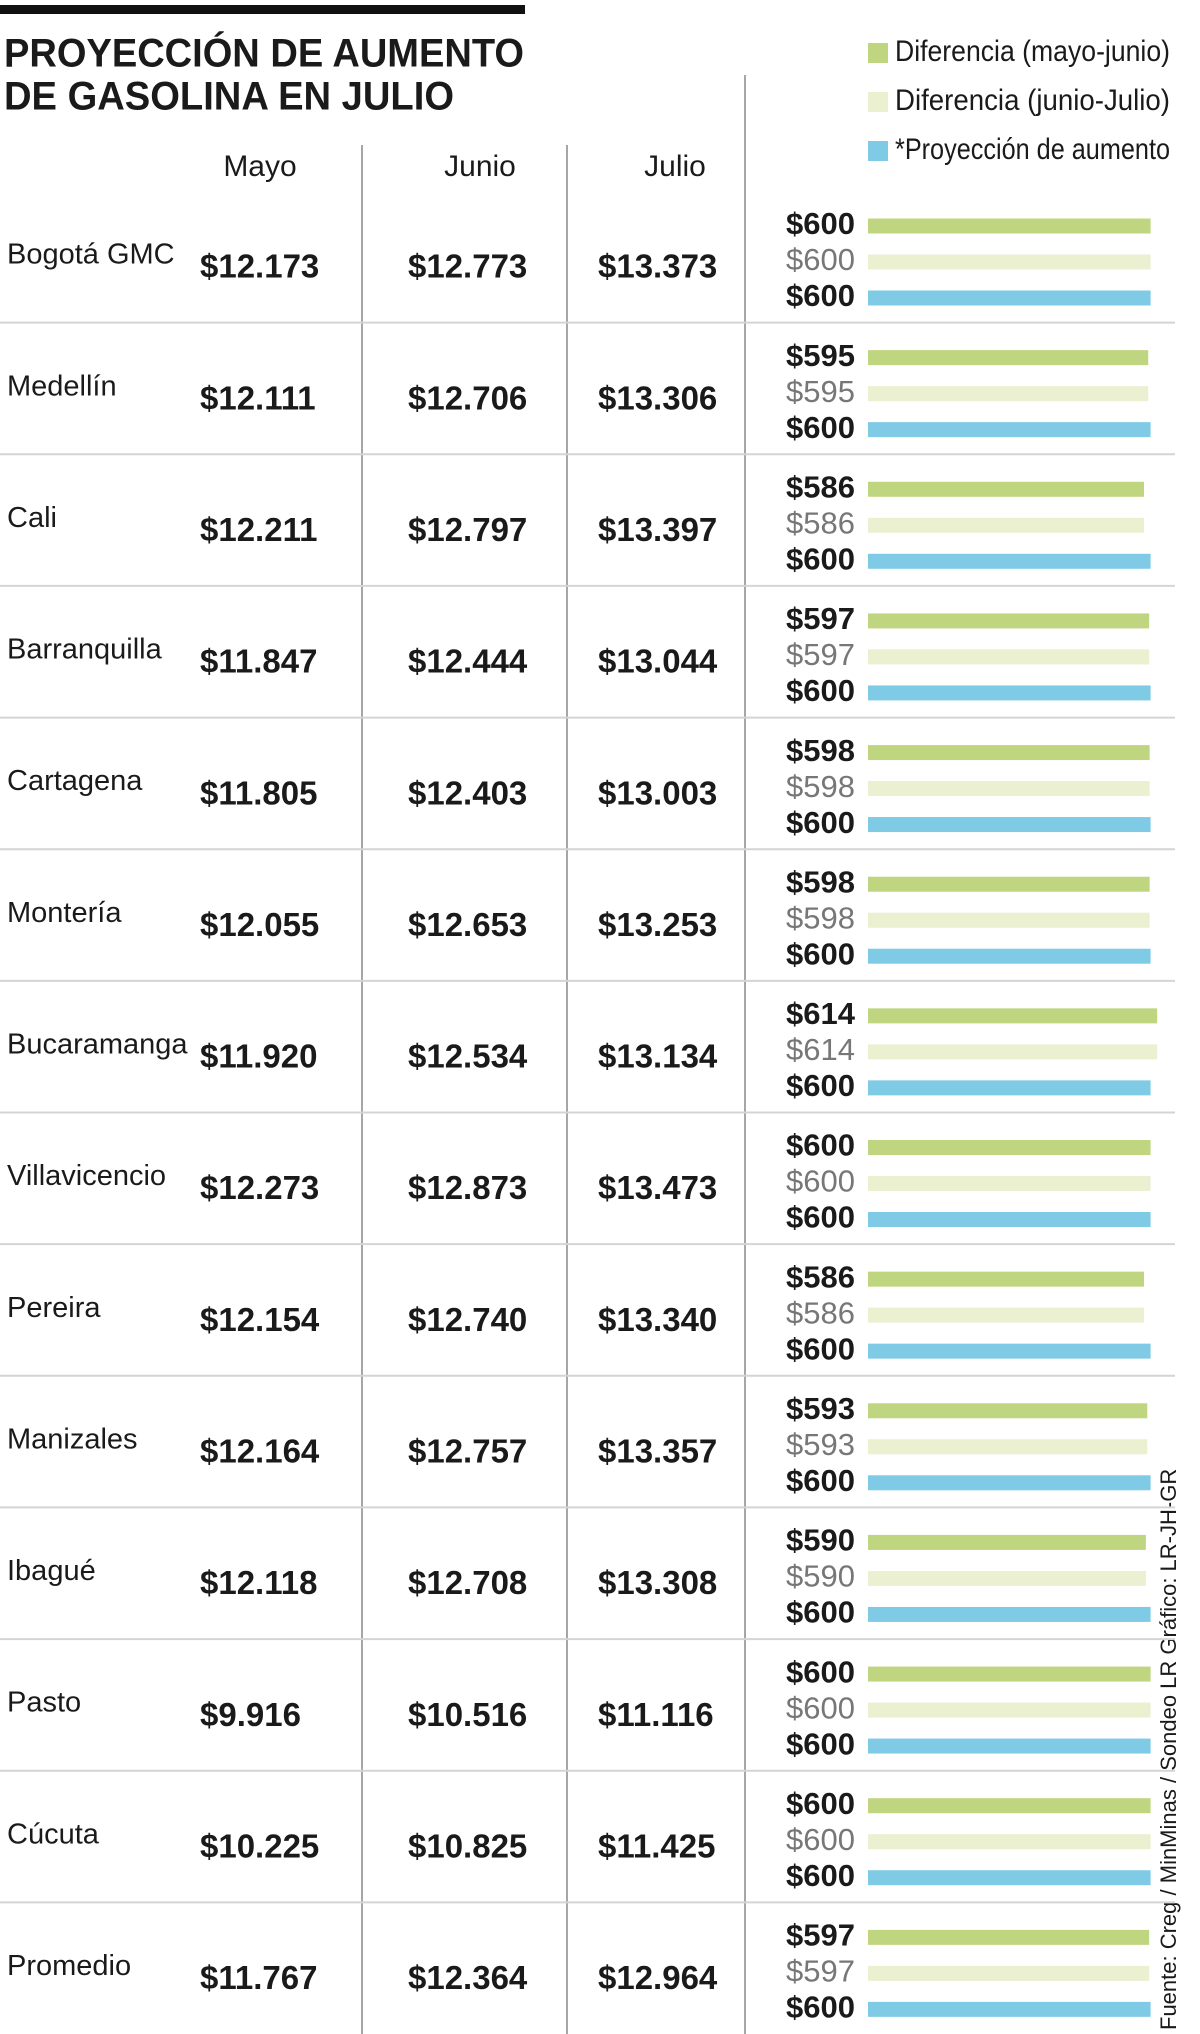  I want to click on table-cell: $12.403, so click(467, 792).